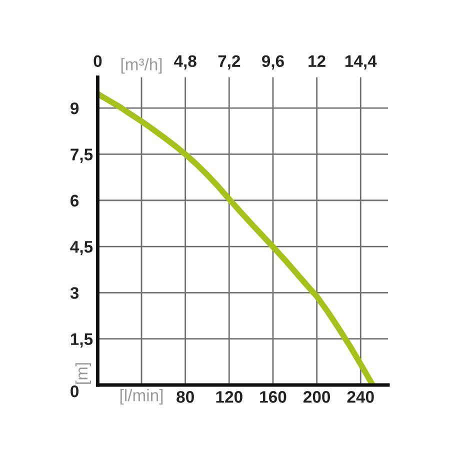 This screenshot has height=460, width=460. What do you see at coordinates (273, 397) in the screenshot?
I see `x-tick-label: 160` at bounding box center [273, 397].